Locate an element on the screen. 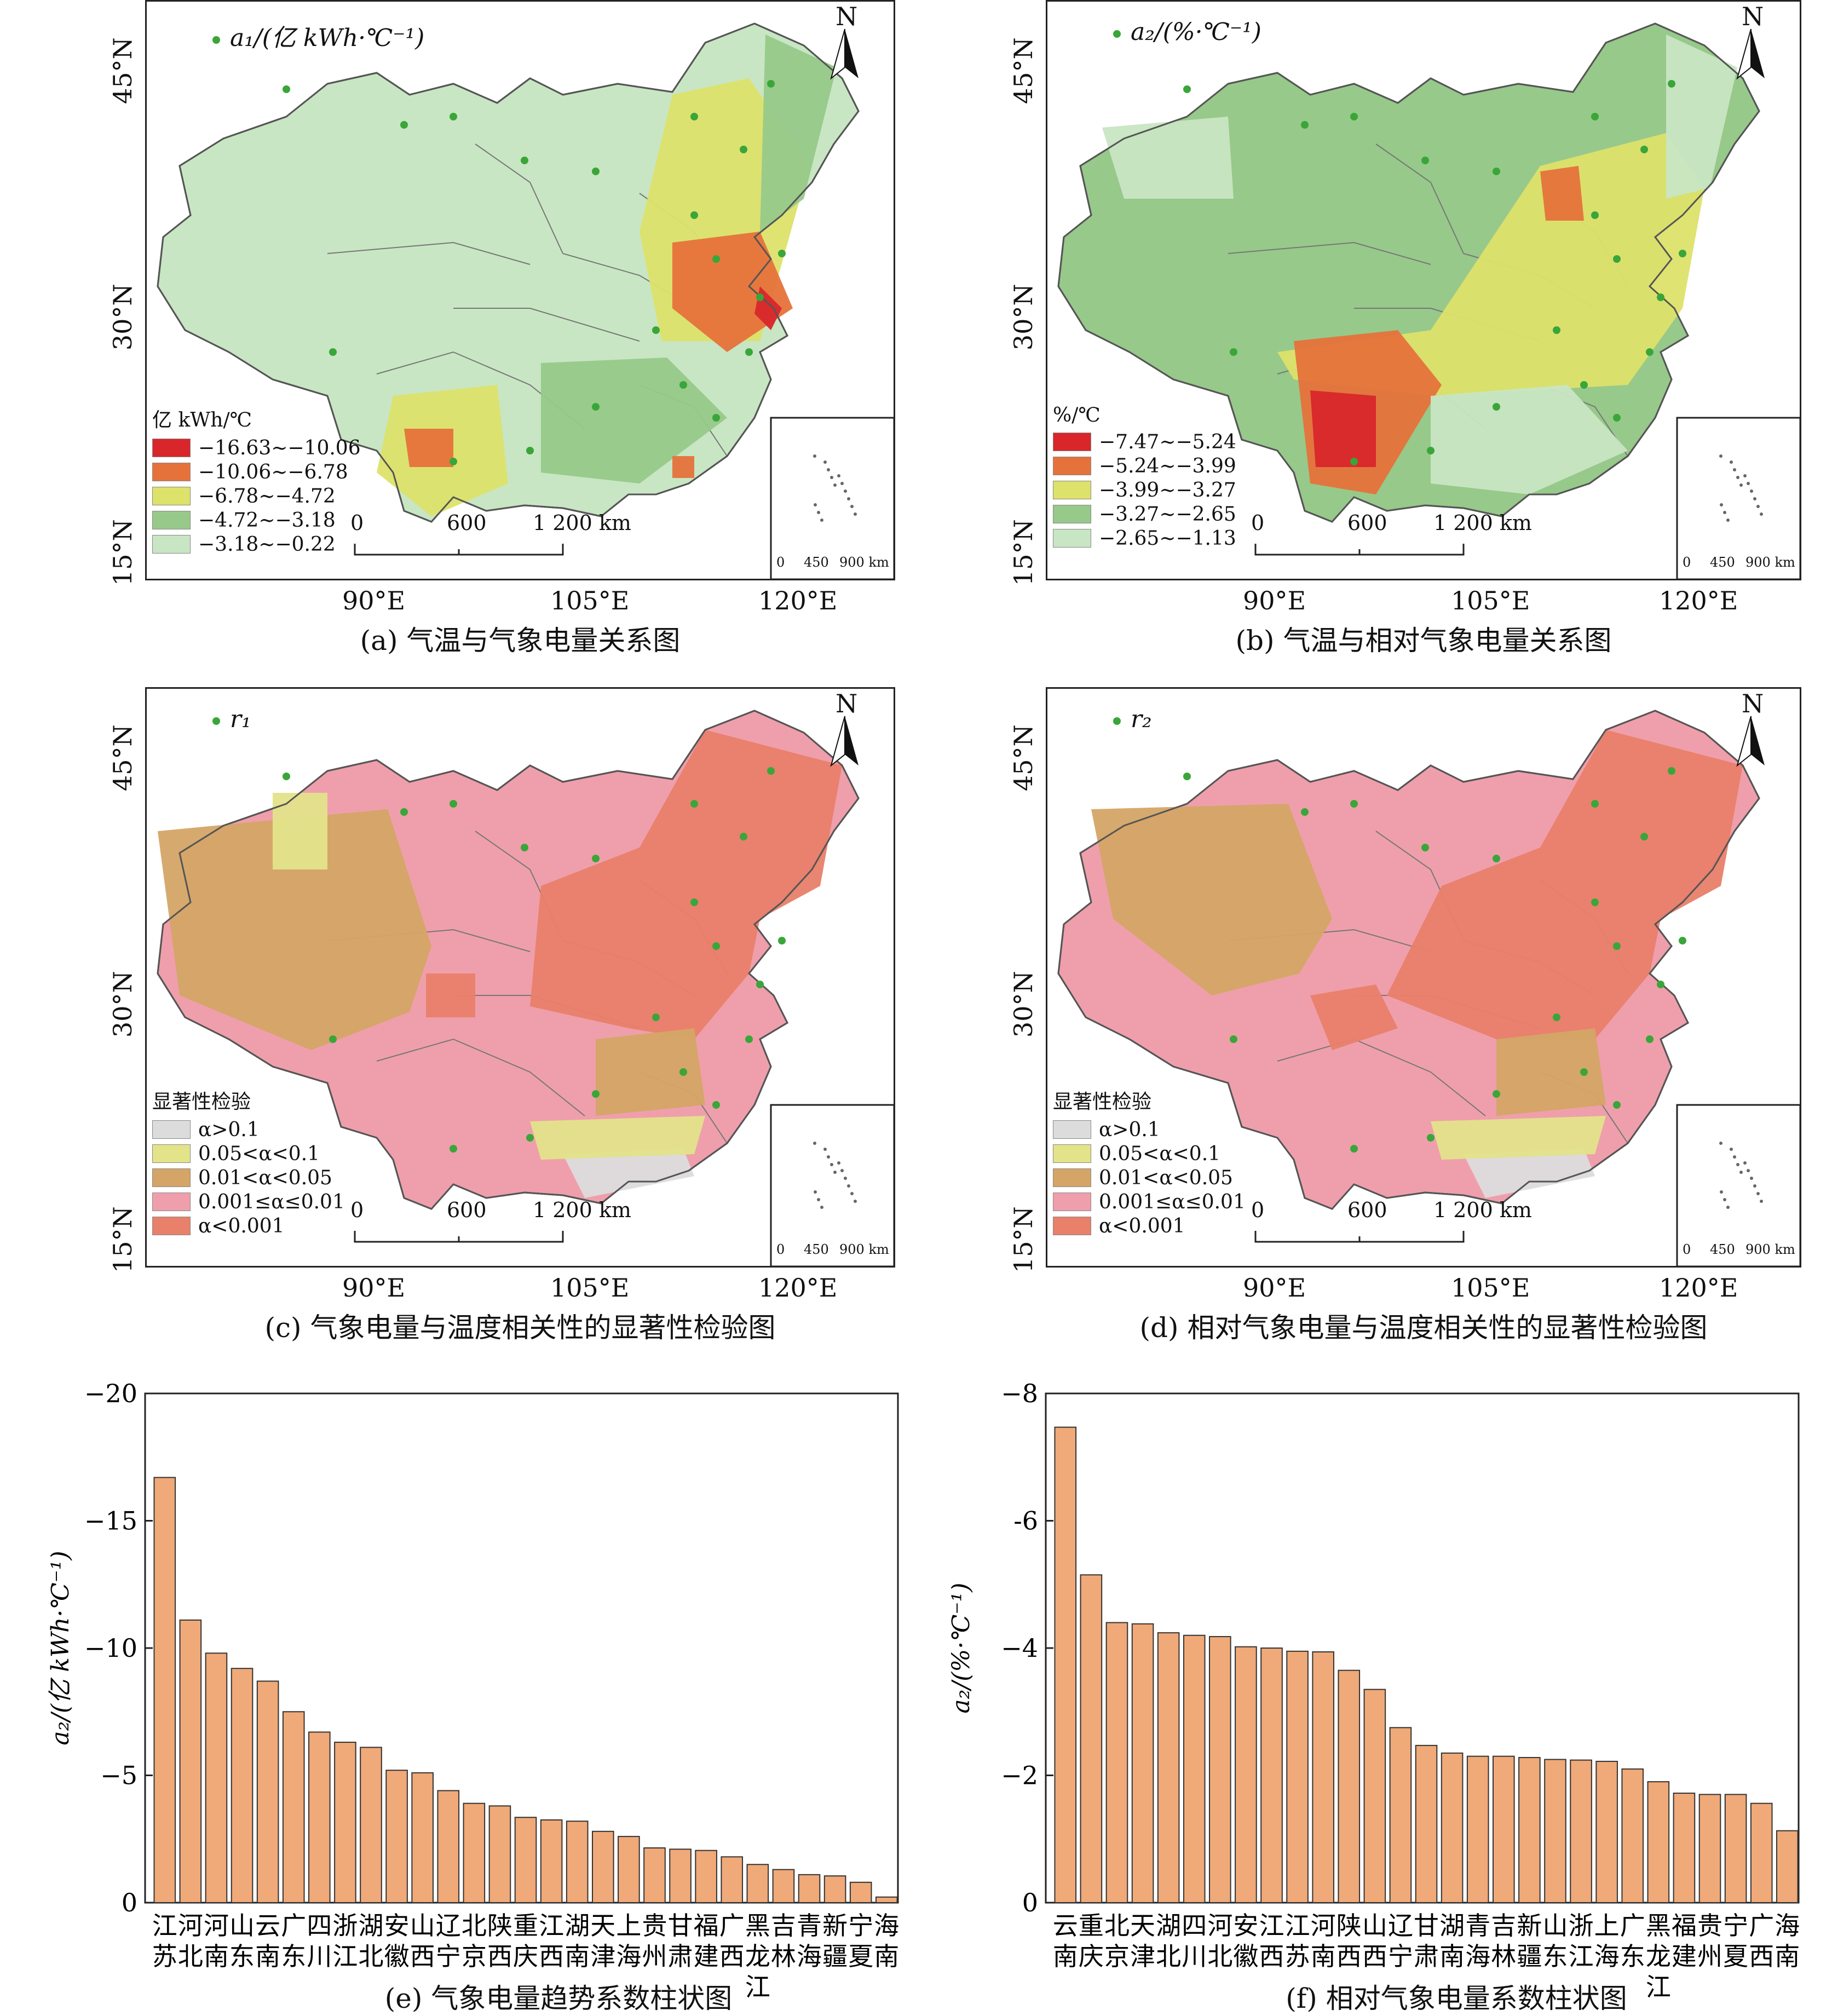  legend-label: −16.63~−10.06 is located at coordinates (279, 447).